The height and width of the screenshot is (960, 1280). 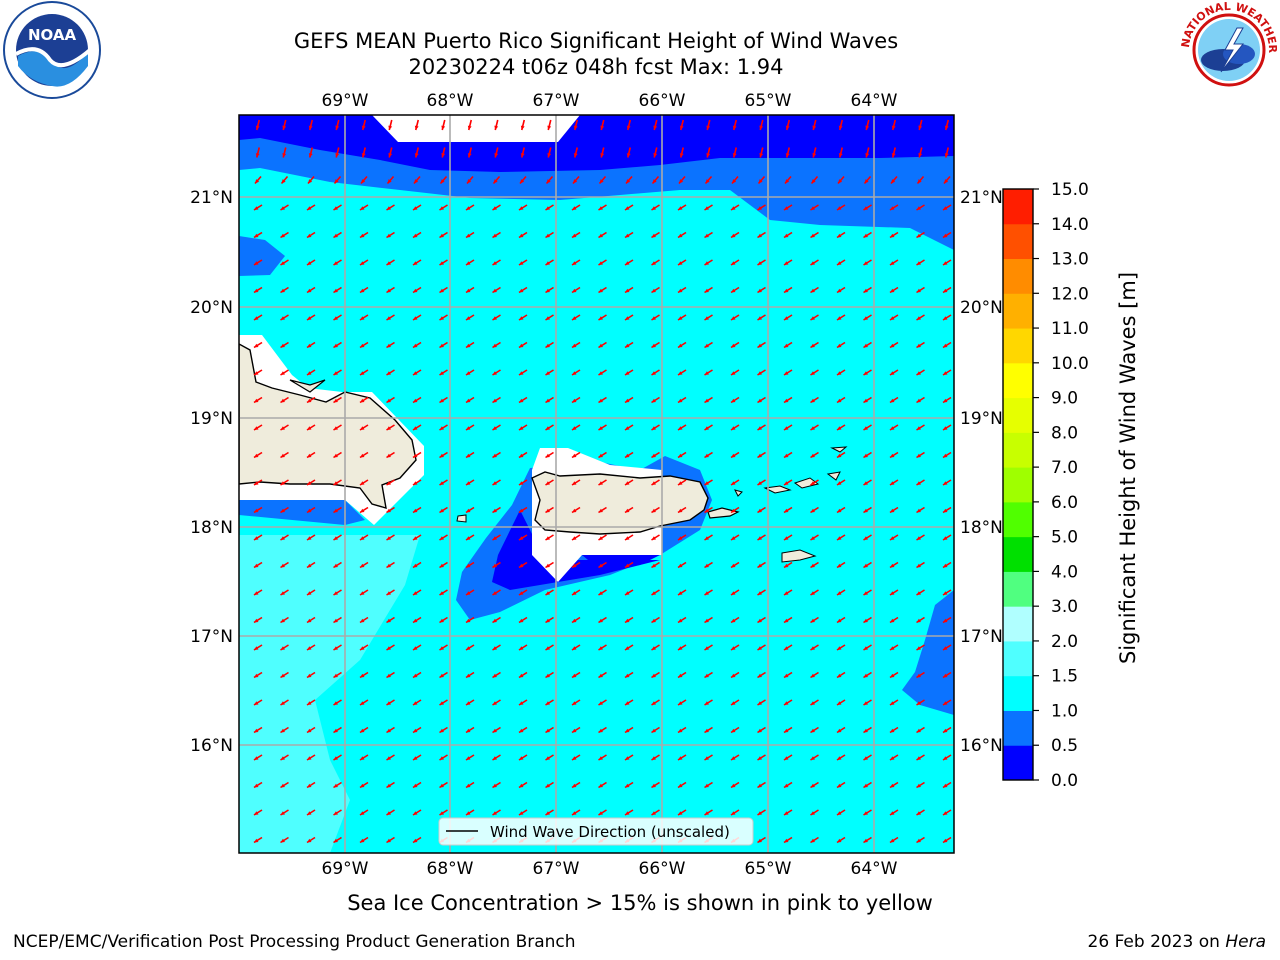 I want to click on lon-label-top: 68°W, so click(x=450, y=101).